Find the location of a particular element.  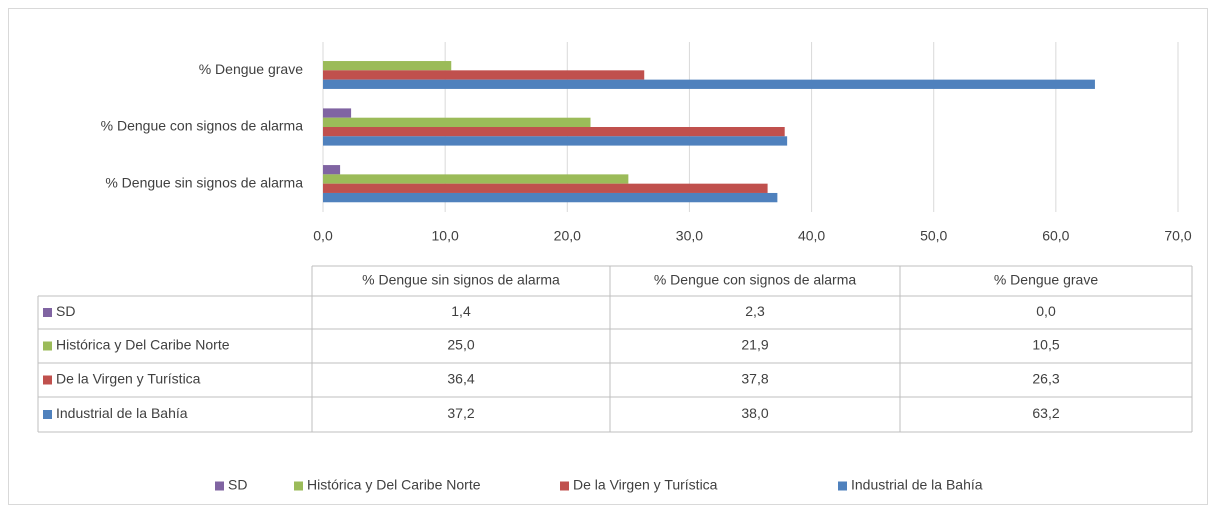

table-cell: 2,3 is located at coordinates (755, 311).